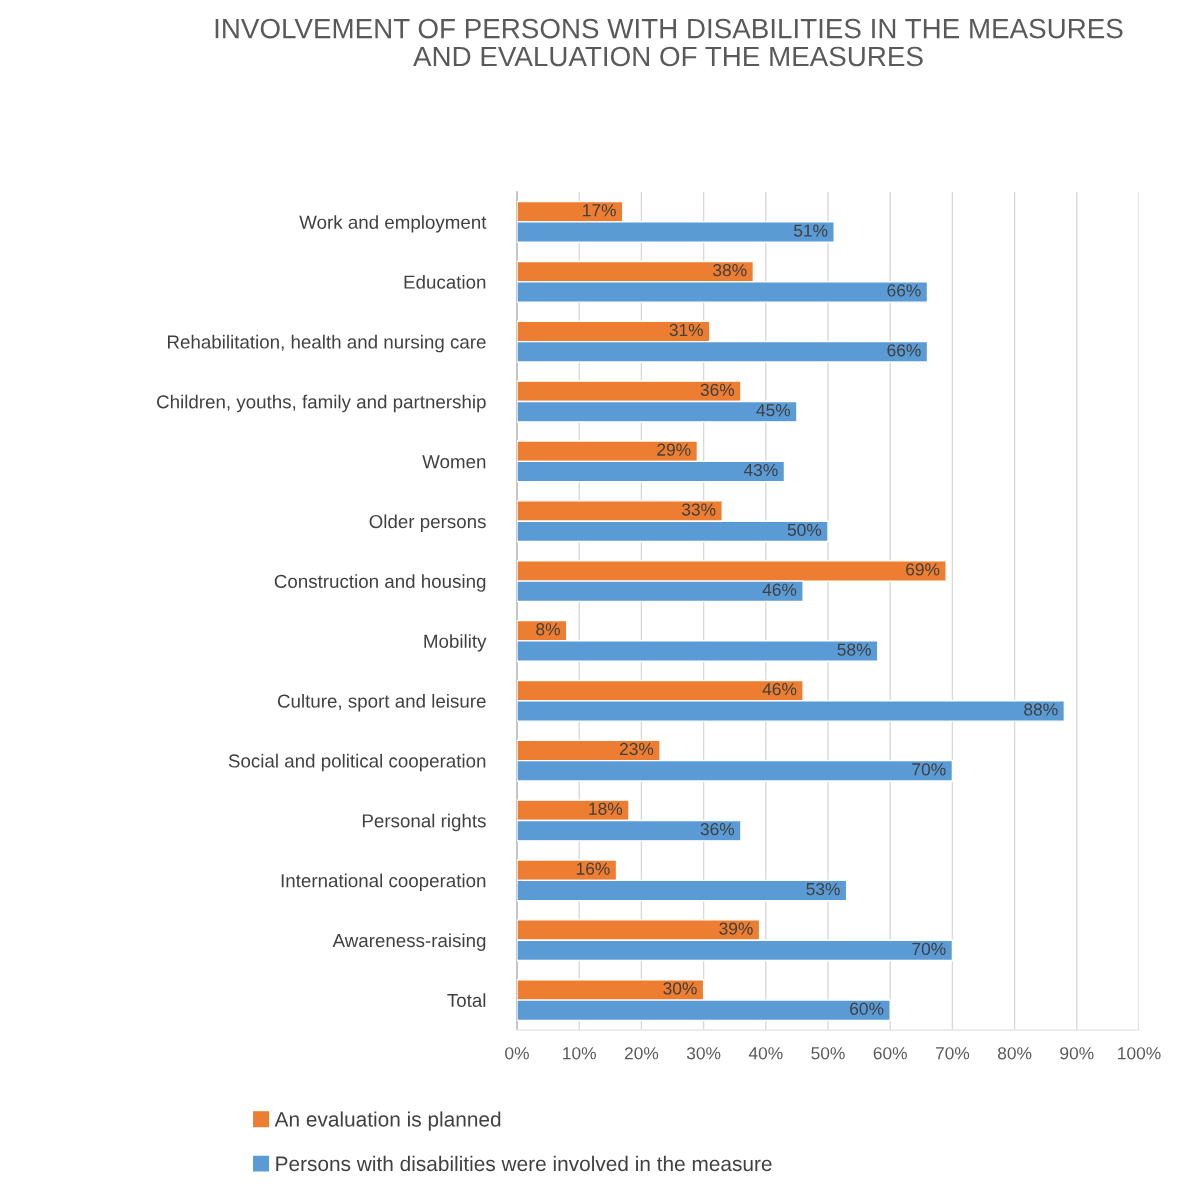 The image size is (1184, 1200). What do you see at coordinates (890, 1053) in the screenshot?
I see `x-tick-label: 60%` at bounding box center [890, 1053].